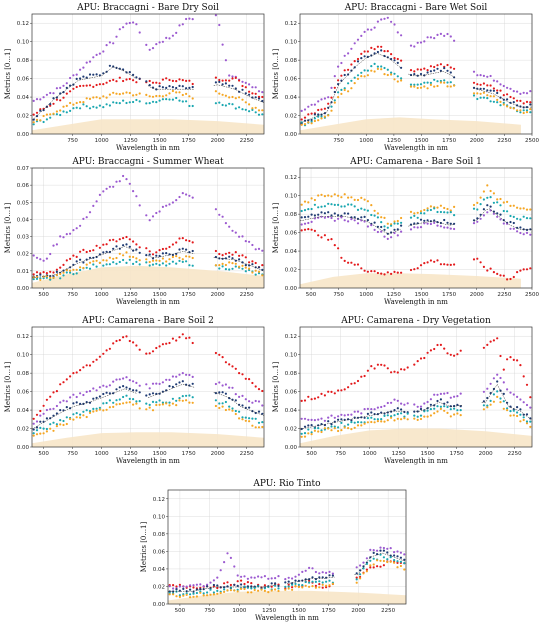 The height and width of the screenshot is (625, 550). What do you see at coordinates (148, 461) in the screenshot?
I see `x-axis-label: Wavelength in nm` at bounding box center [148, 461].